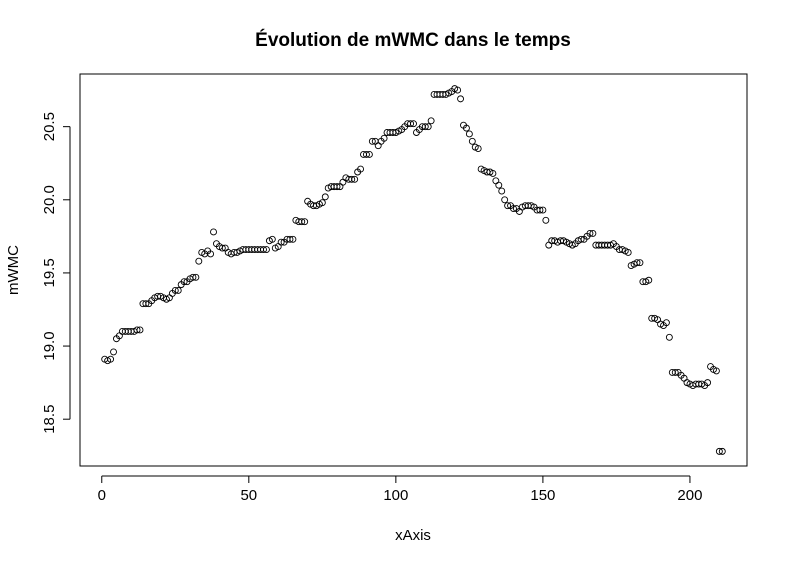  What do you see at coordinates (413, 535) in the screenshot?
I see `x-axis-title: xAxis` at bounding box center [413, 535].